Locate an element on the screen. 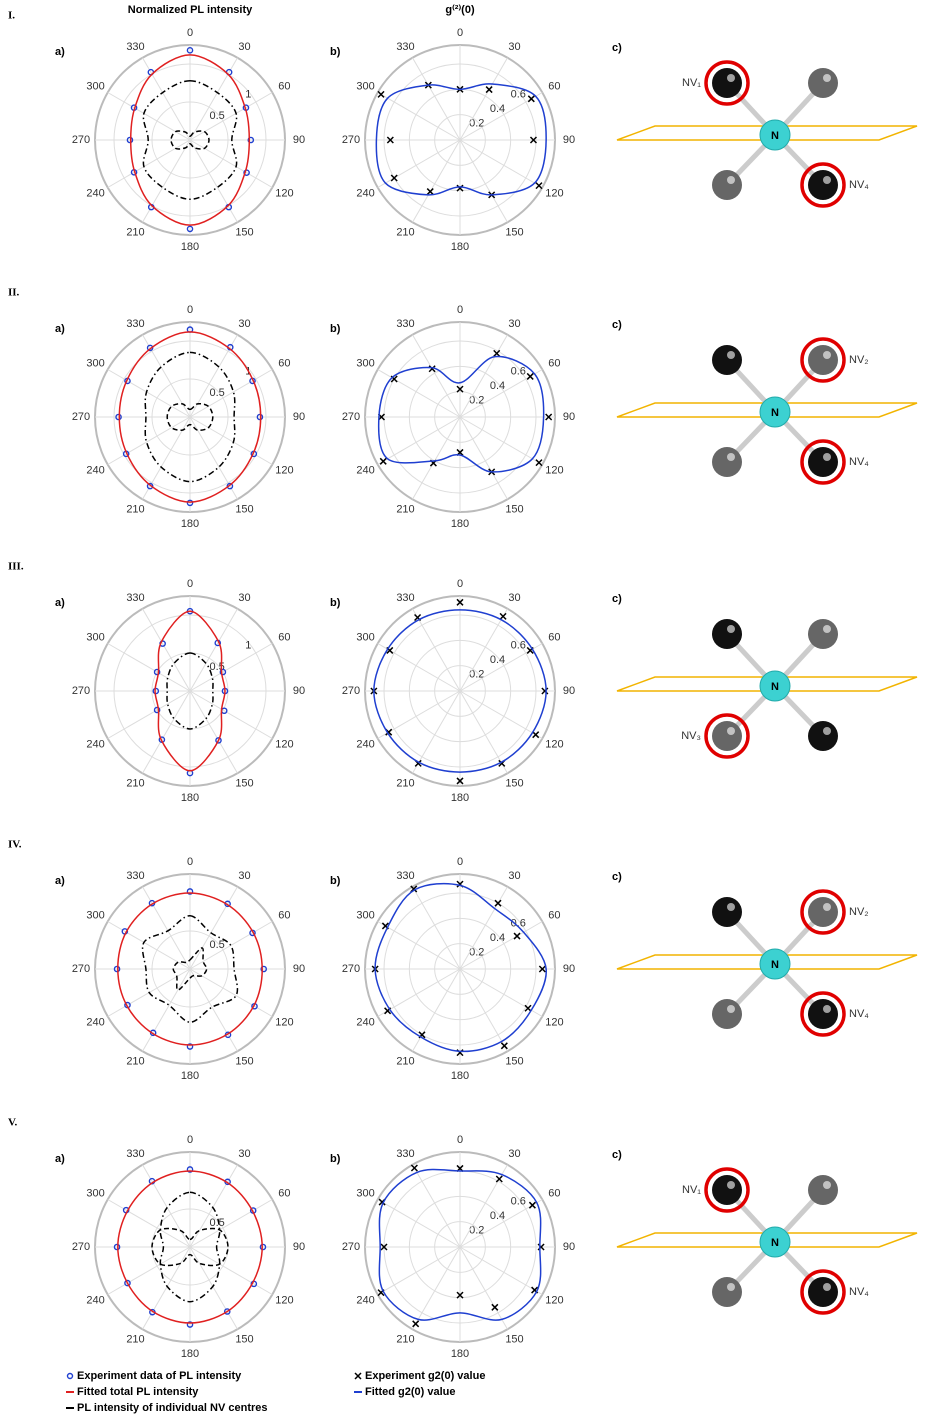 The height and width of the screenshot is (1420, 940). row-numeral: II. is located at coordinates (14, 293).